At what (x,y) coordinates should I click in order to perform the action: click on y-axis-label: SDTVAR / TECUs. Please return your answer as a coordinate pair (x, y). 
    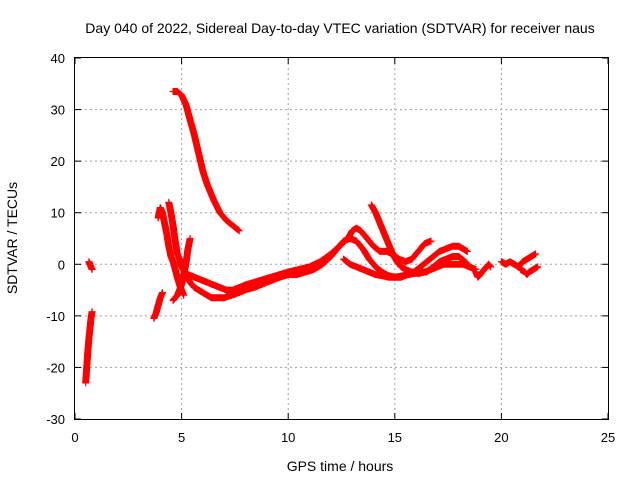
    Looking at the image, I should click on (12, 238).